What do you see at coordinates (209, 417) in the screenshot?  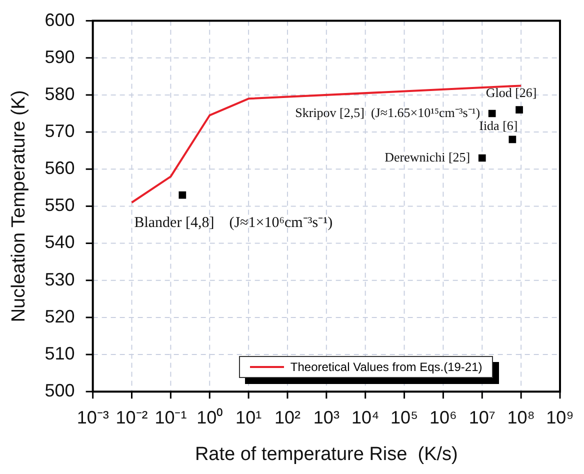 I see `x-tick-label: 10⁰` at bounding box center [209, 417].